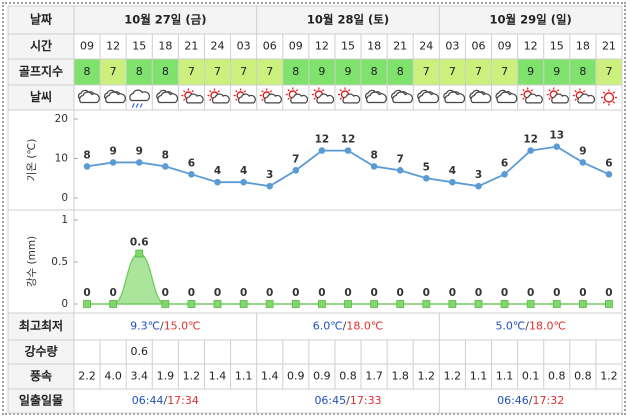 This screenshot has width=631, height=419. I want to click on sunrise-sunset: 06:44/17:34, so click(165, 400).